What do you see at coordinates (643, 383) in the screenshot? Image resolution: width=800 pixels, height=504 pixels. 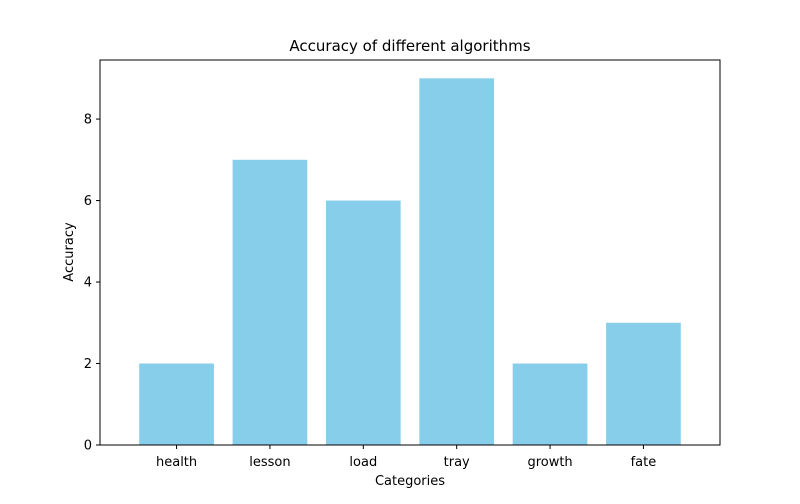 I see `bar-fate` at bounding box center [643, 383].